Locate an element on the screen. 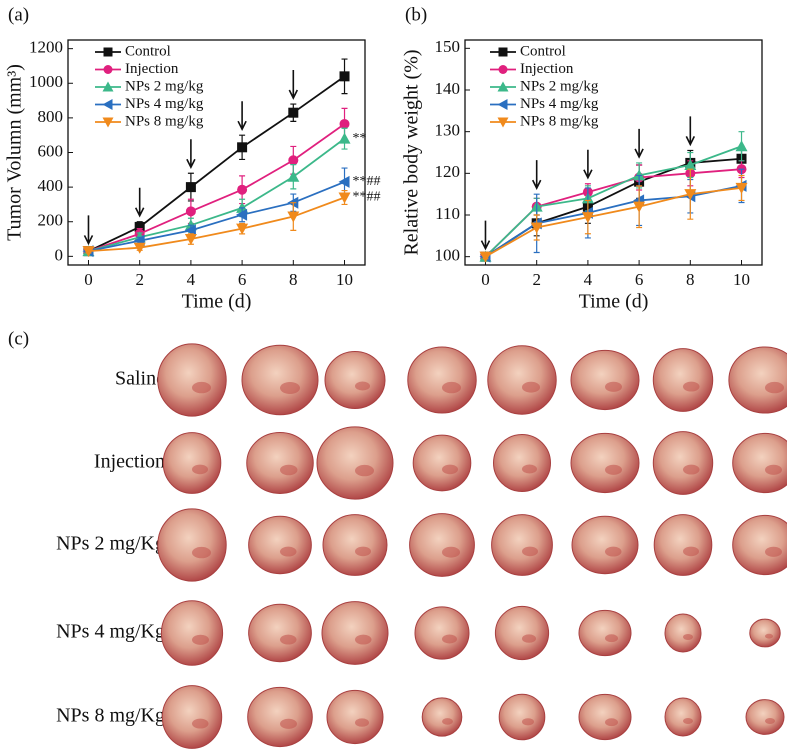 Image resolution: width=787 pixels, height=752 pixels. y-tick-label: 1200 is located at coordinates (46, 47).